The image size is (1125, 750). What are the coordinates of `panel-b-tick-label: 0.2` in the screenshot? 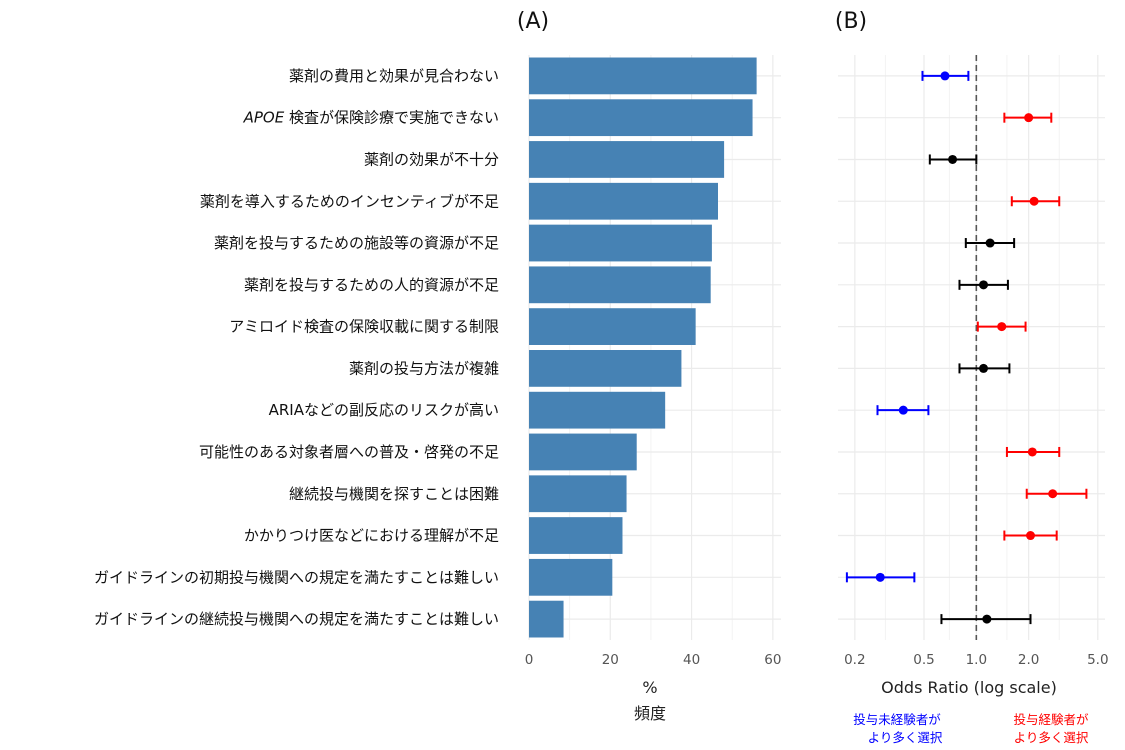 It's located at (854, 660).